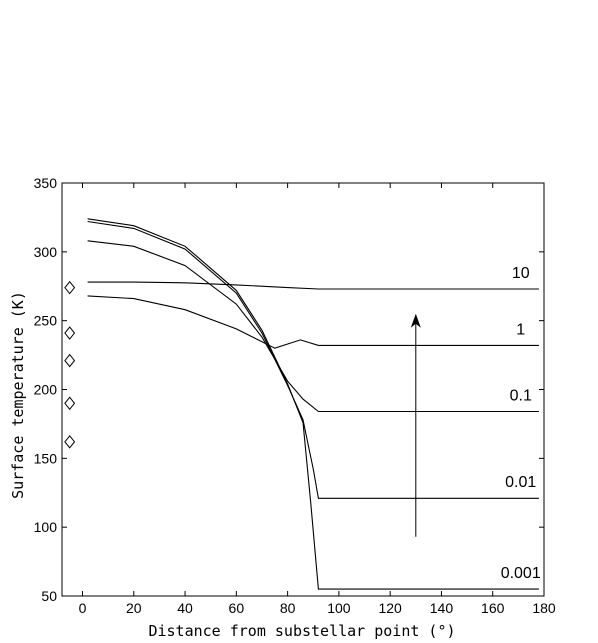 The width and height of the screenshot is (598, 643). I want to click on y-tick-label: 300, so click(46, 252).